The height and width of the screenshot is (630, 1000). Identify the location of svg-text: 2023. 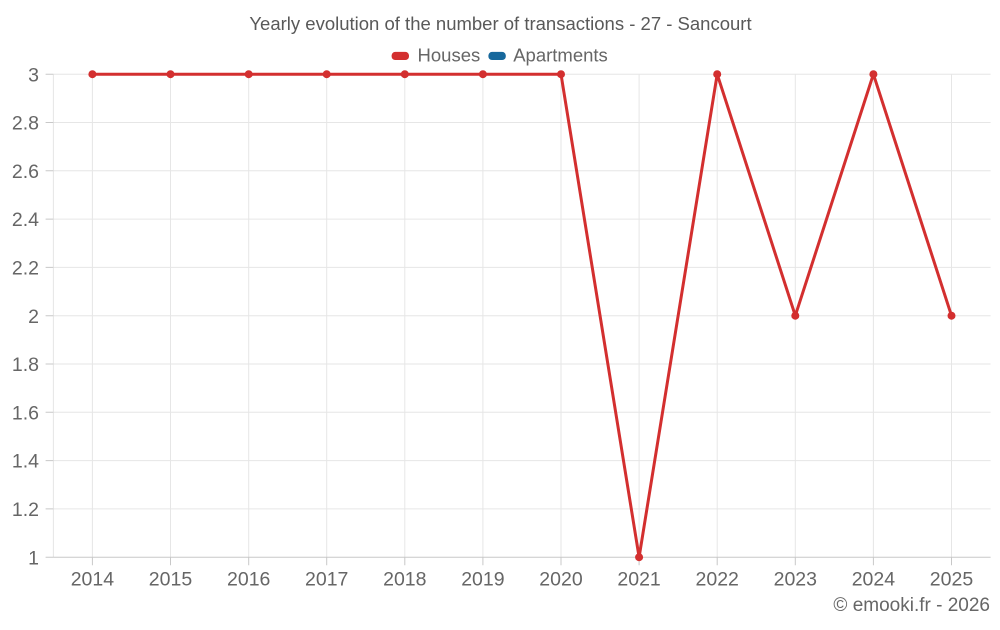
(795, 580).